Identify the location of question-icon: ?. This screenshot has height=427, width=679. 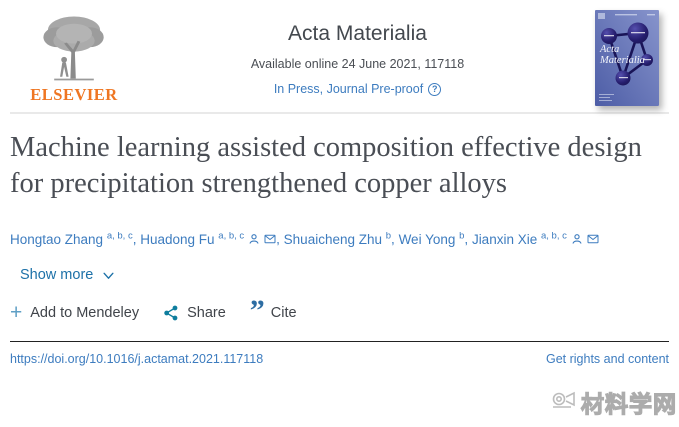
(435, 89).